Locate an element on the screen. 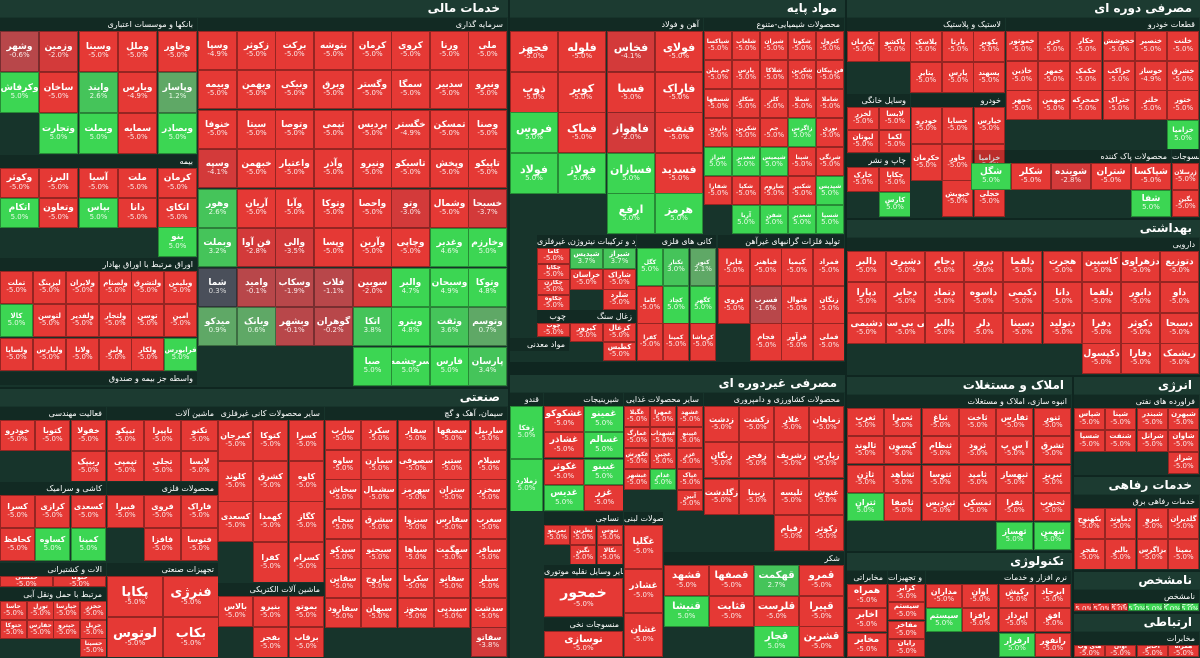  stock-tile: کلوند -5.0% is located at coordinates (235, 481).